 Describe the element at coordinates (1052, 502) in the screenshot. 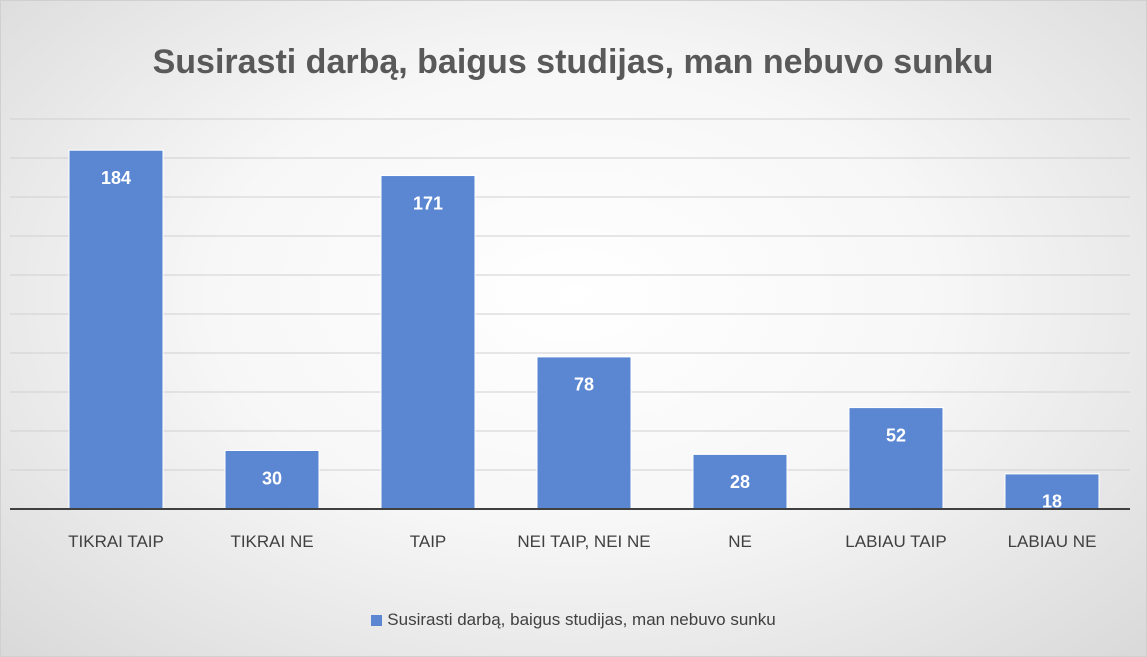

I see `data-label: 18` at that location.